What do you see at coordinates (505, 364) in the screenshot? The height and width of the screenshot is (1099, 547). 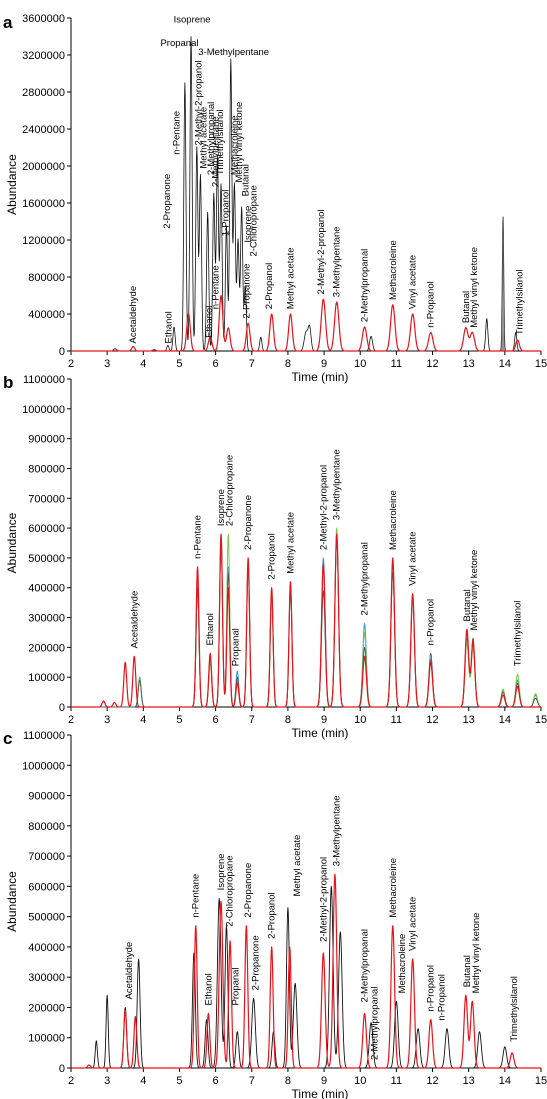 I see `panel-a-x-tick-label: 14` at bounding box center [505, 364].